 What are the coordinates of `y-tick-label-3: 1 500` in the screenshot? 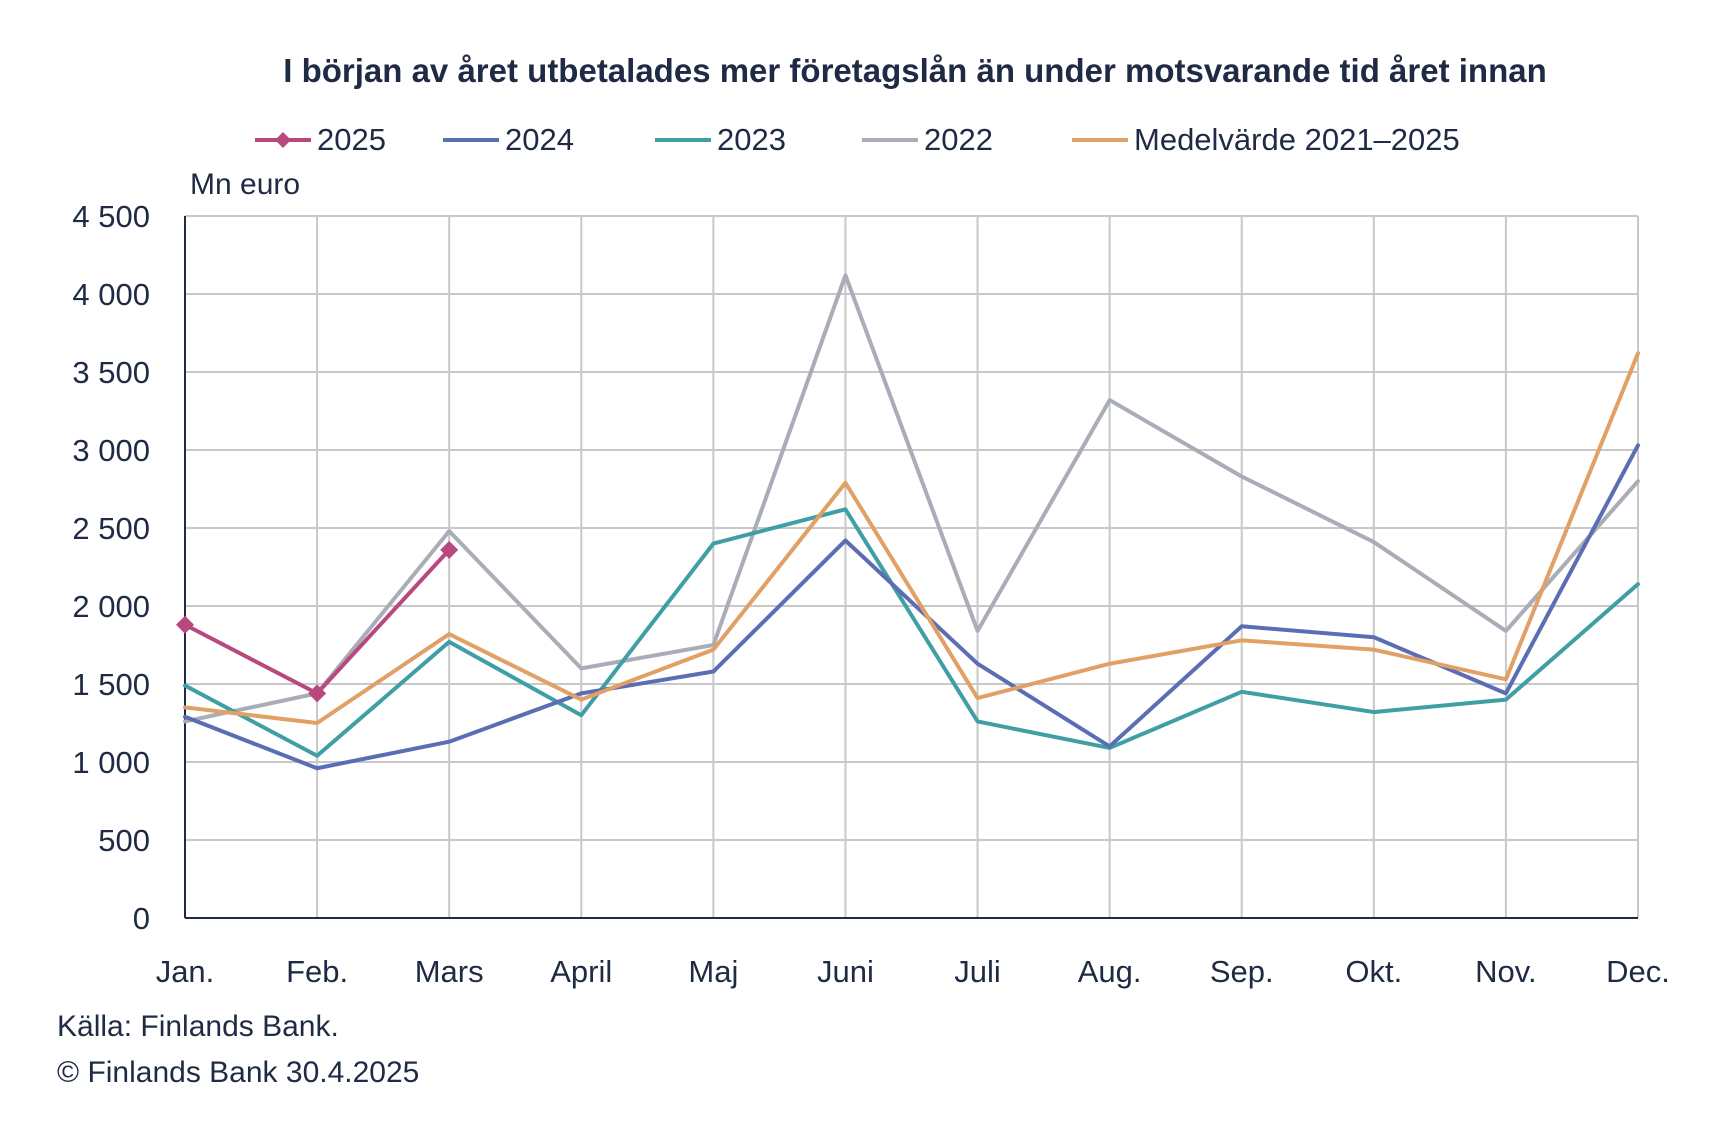 It's located at (111, 684).